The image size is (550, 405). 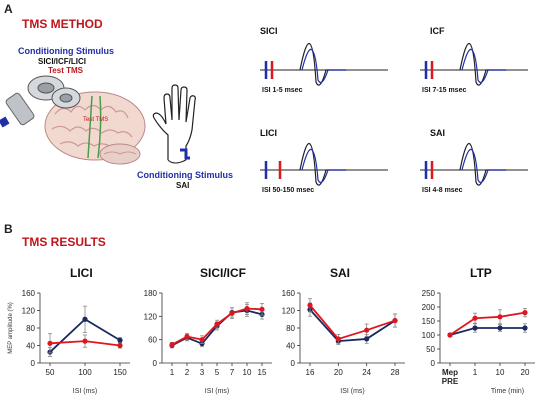 What do you see at coordinates (310, 372) in the screenshot?
I see `x-tick-label: 16` at bounding box center [310, 372].